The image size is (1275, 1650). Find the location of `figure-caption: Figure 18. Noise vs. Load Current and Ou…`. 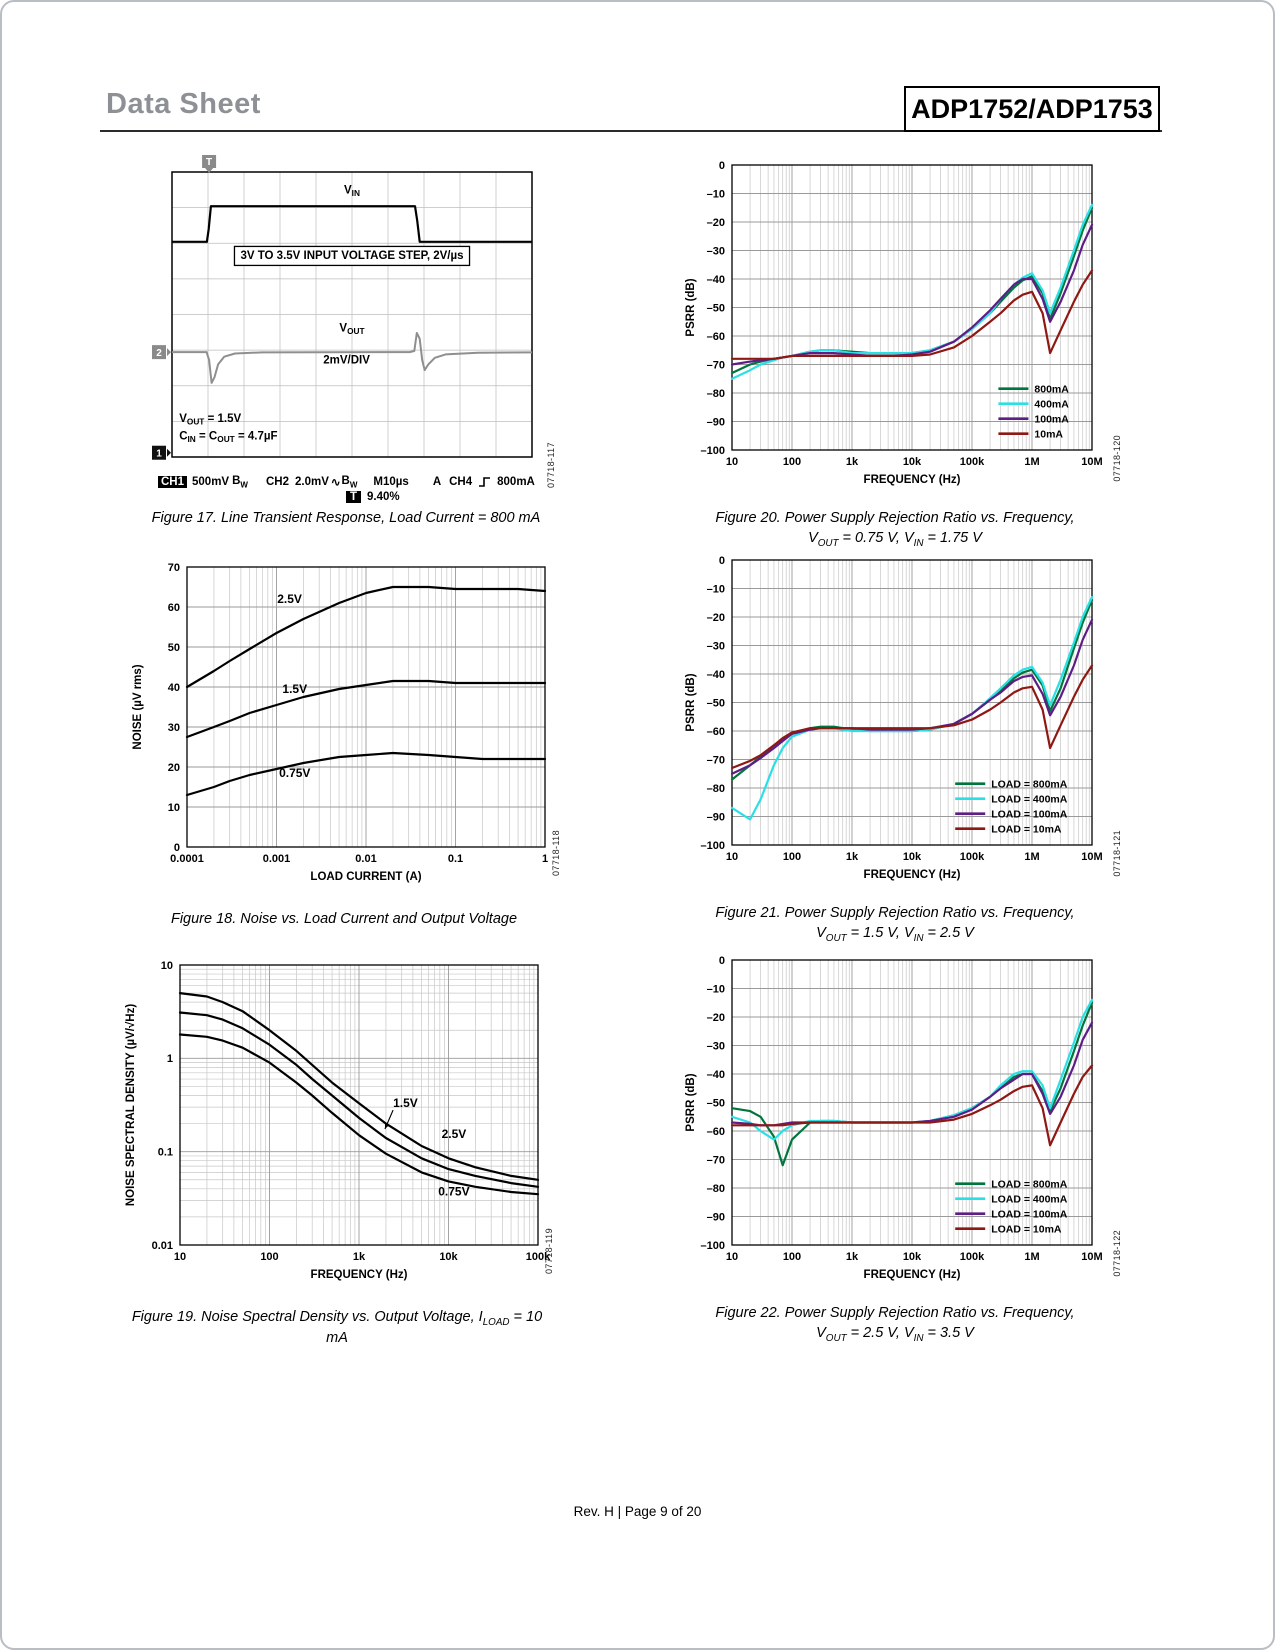

figure-caption: Figure 18. Noise vs. Load Current and Ou… is located at coordinates (344, 920).